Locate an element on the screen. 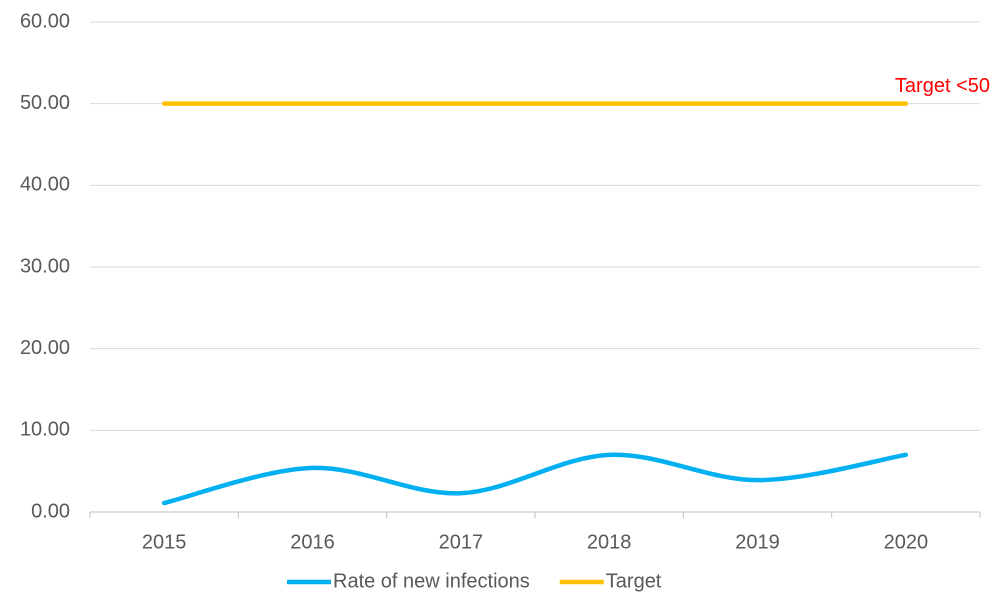  y-tick-label: 0.00 is located at coordinates (50, 511).